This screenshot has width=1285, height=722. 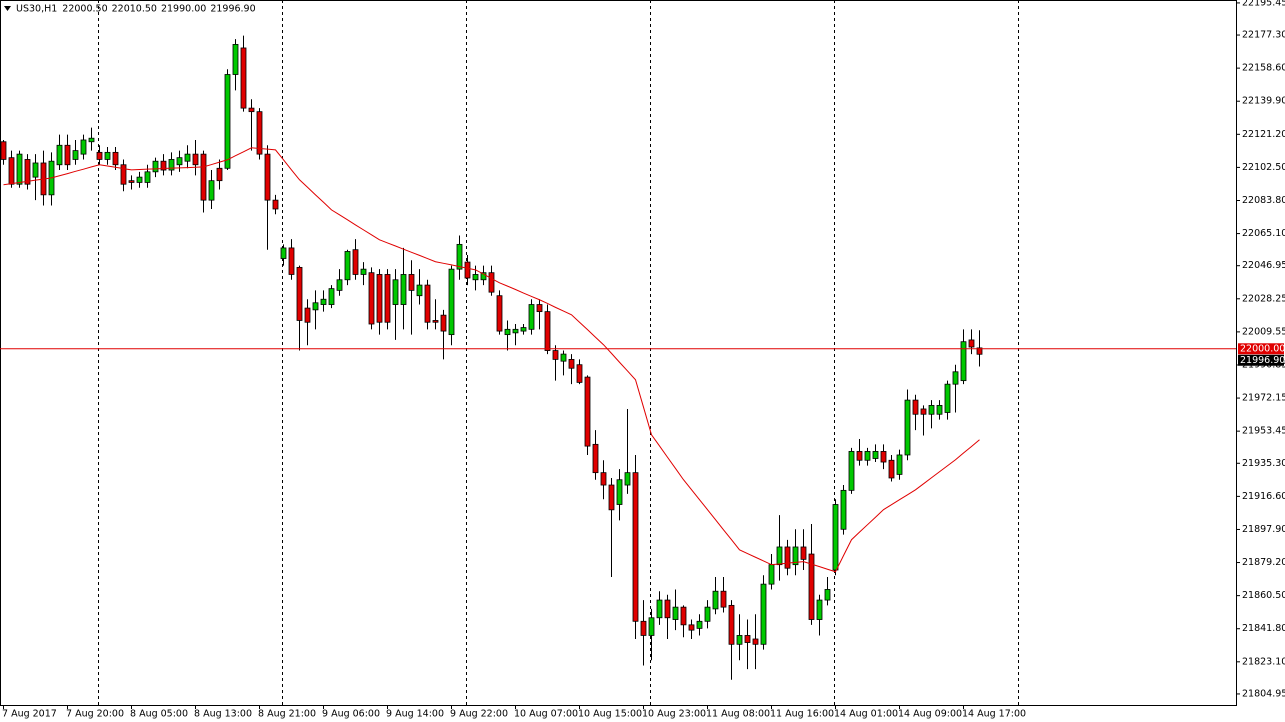 I want to click on last-price-box, so click(x=1261, y=360).